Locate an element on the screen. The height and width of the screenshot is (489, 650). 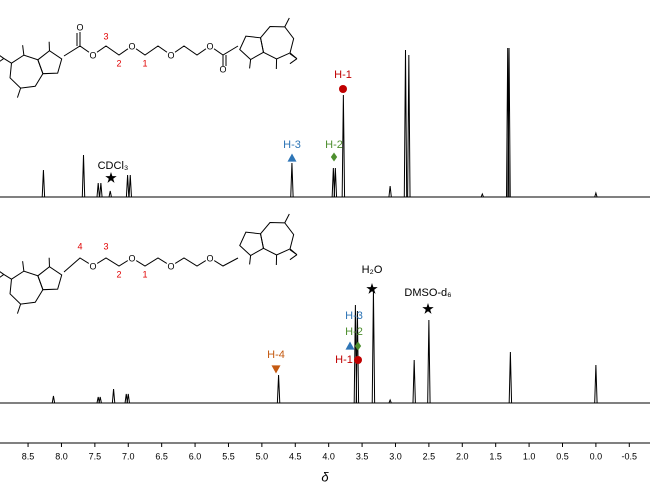
x-tick-label: 7.0 is located at coordinates (128, 456).